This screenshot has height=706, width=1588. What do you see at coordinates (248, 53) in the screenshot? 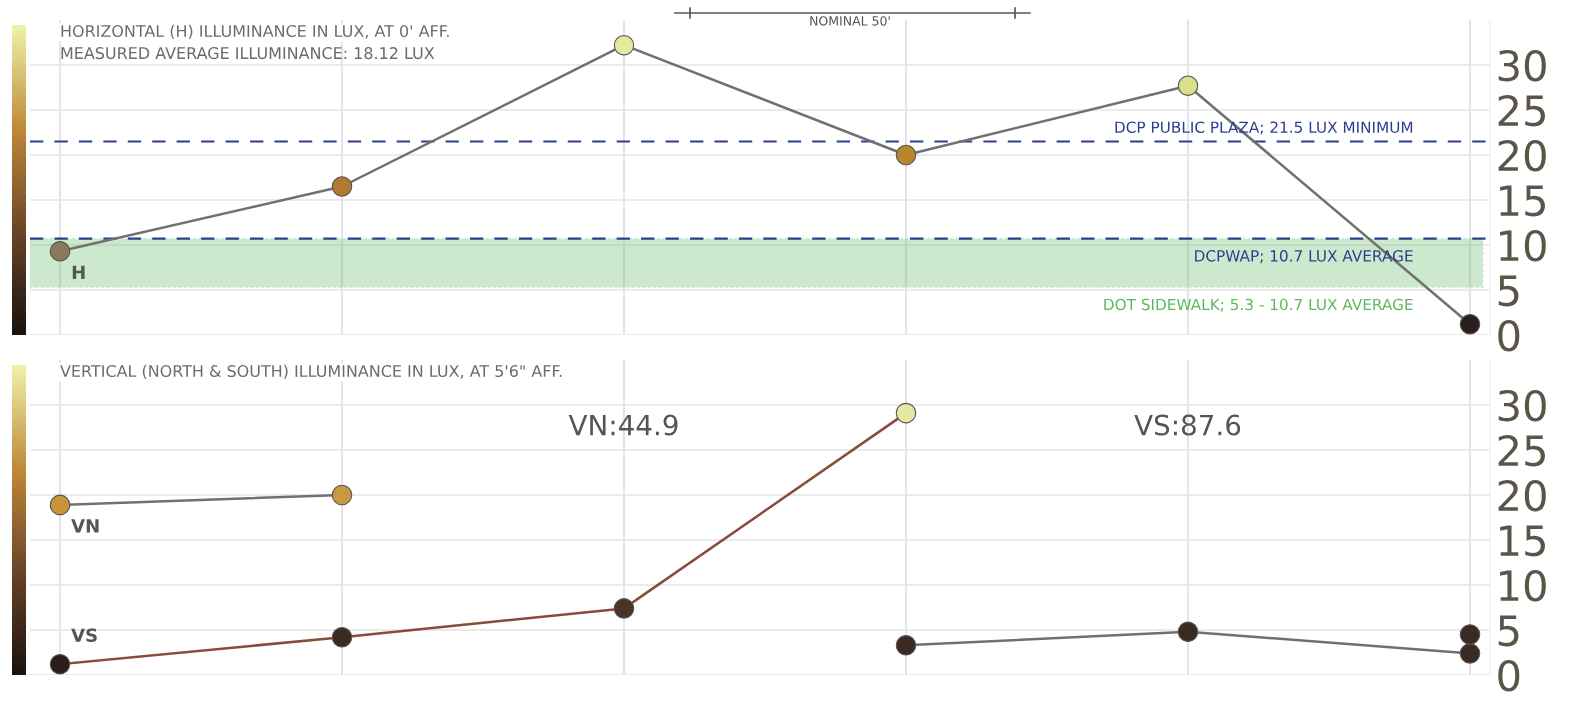
I see `text: MEASURED AVERAGE ILLUMINANCE: 18.12 LUX` at bounding box center [248, 53].